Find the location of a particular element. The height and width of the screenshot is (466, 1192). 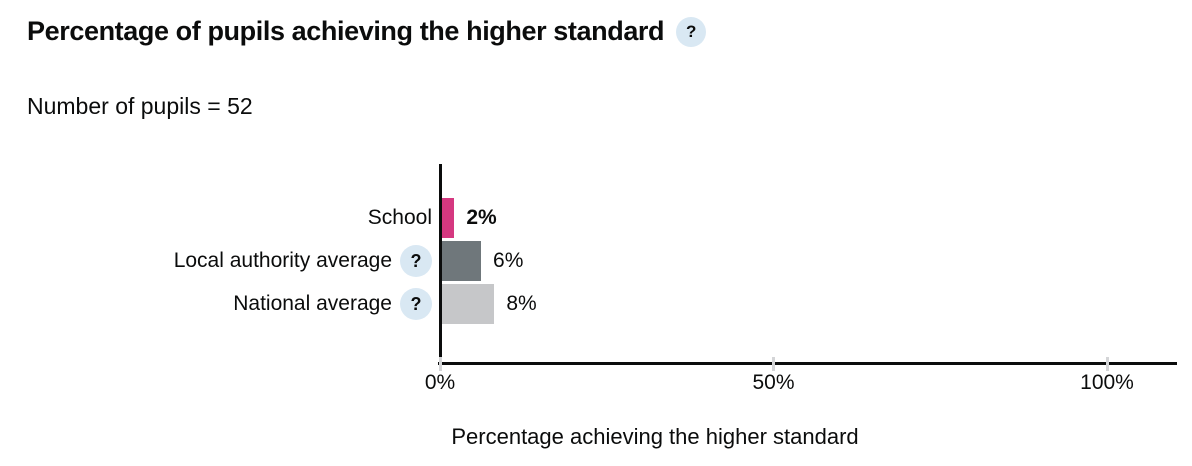

national-help-icon: ? is located at coordinates (416, 304).